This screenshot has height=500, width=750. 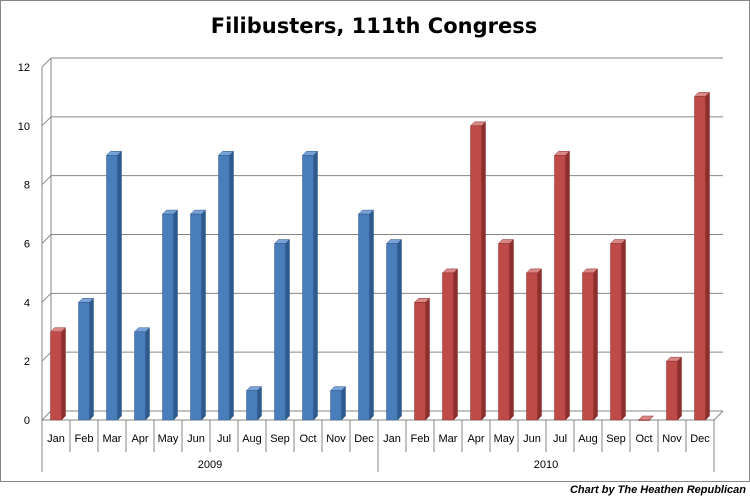 I want to click on bar-top, so click(x=646, y=418).